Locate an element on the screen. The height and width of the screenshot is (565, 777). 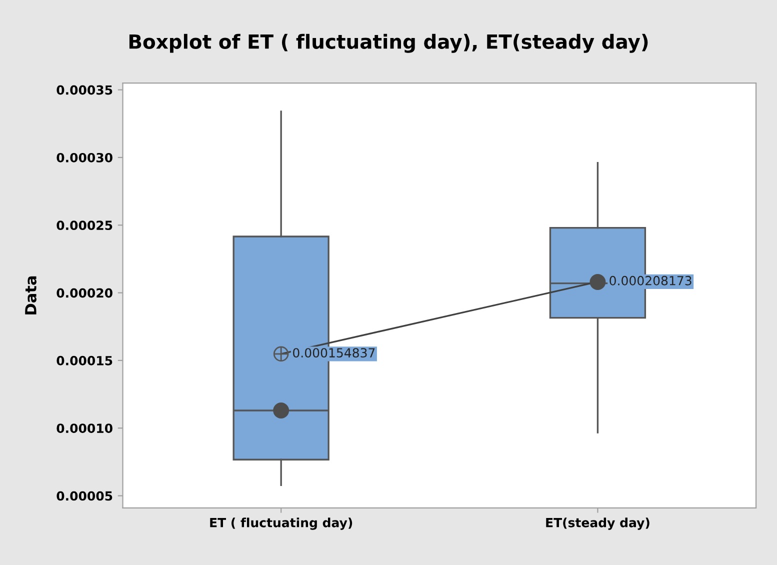
y-tick-label: 0.00015 is located at coordinates (84, 361).